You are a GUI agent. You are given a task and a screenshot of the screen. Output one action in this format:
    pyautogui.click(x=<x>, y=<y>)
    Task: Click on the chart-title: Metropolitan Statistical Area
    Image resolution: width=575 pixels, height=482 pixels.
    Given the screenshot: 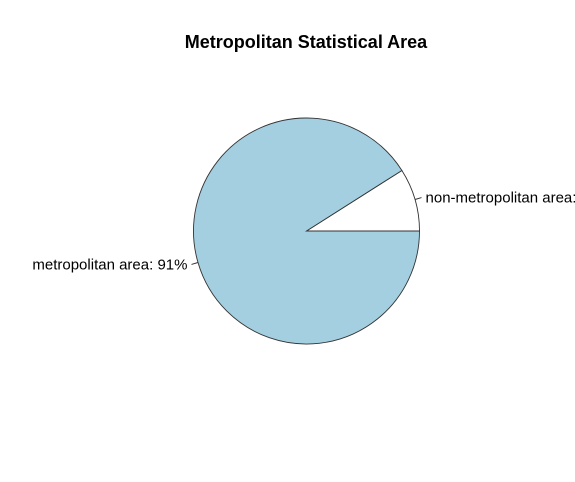 What is the action you would take?
    pyautogui.click(x=306, y=42)
    